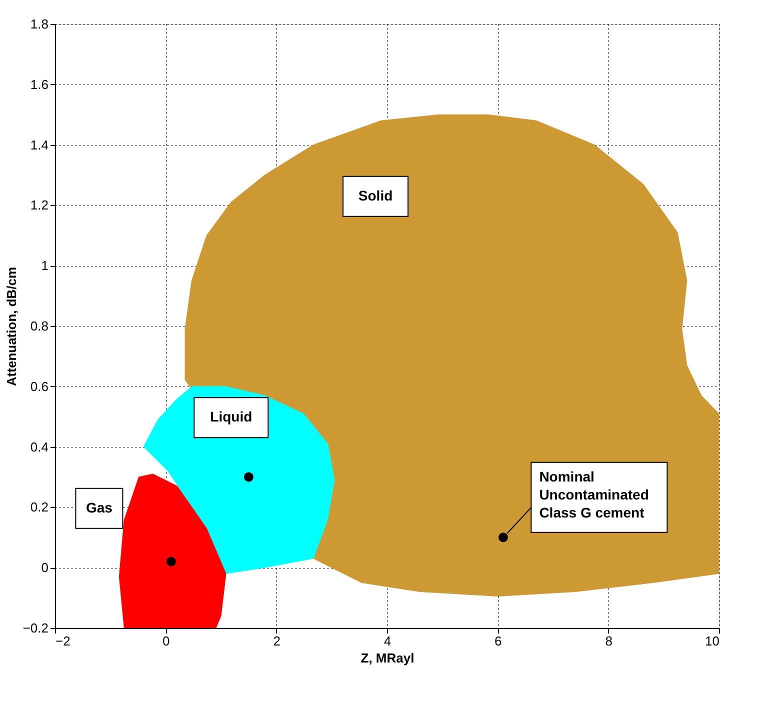  What do you see at coordinates (44, 568) in the screenshot?
I see `y-tick-label: 0` at bounding box center [44, 568].